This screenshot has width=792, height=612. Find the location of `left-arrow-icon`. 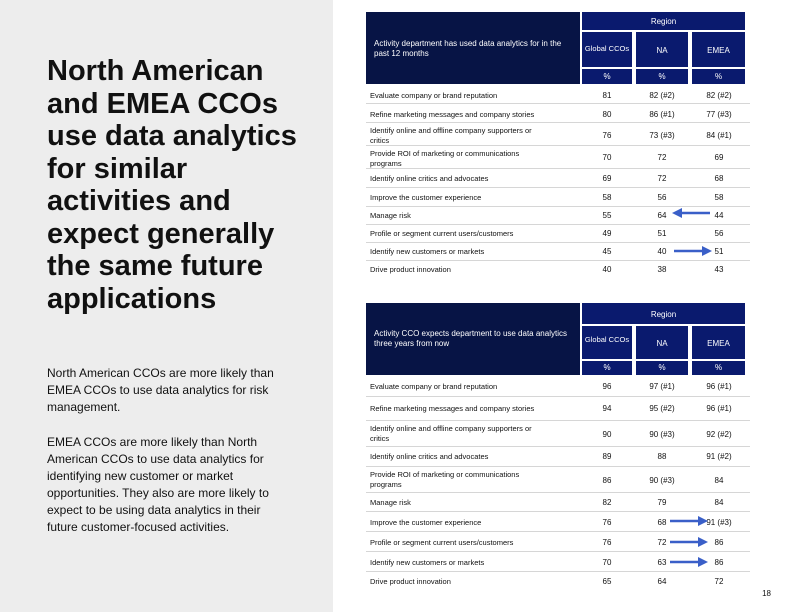

left-arrow-icon is located at coordinates (691, 213).